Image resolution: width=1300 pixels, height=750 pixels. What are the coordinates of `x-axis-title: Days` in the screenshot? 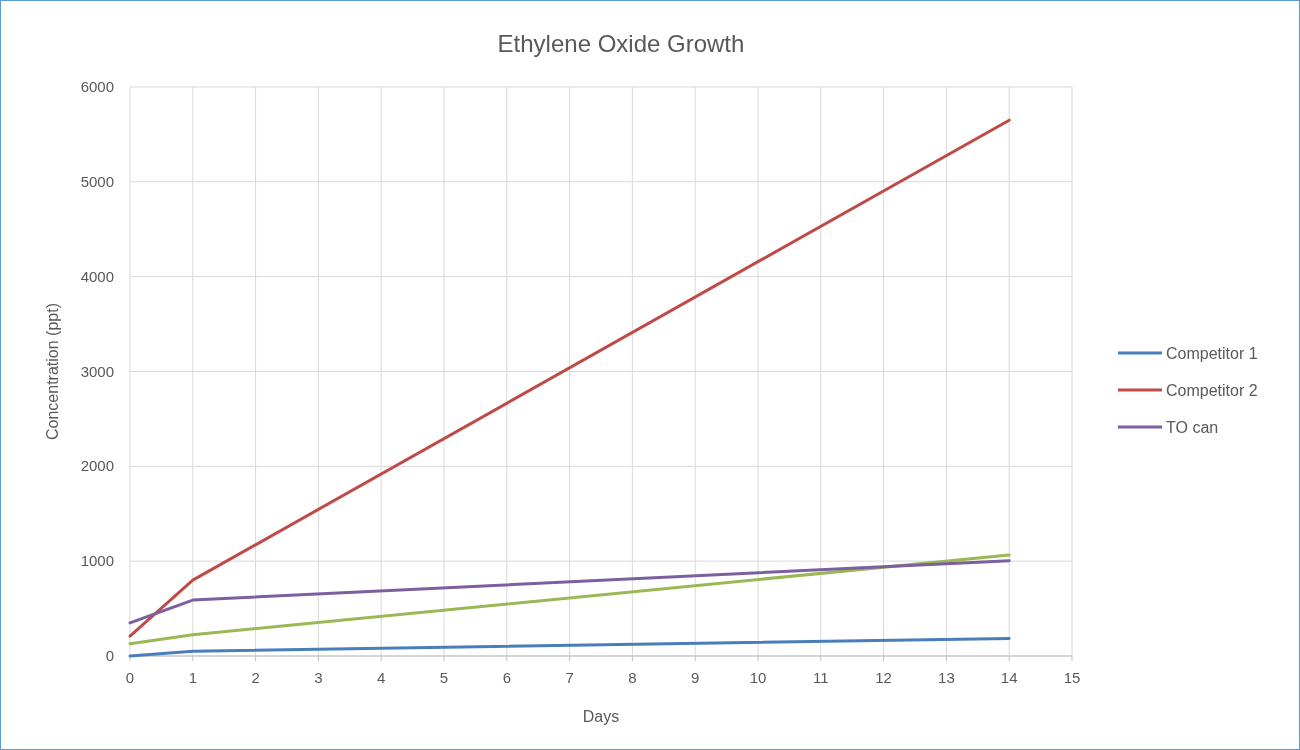 It's located at (601, 716).